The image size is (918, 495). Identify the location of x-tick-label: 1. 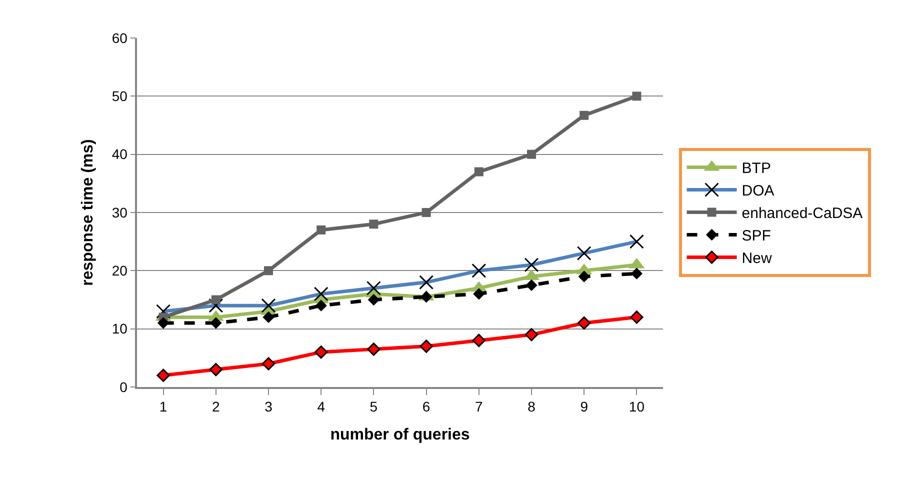
(163, 406).